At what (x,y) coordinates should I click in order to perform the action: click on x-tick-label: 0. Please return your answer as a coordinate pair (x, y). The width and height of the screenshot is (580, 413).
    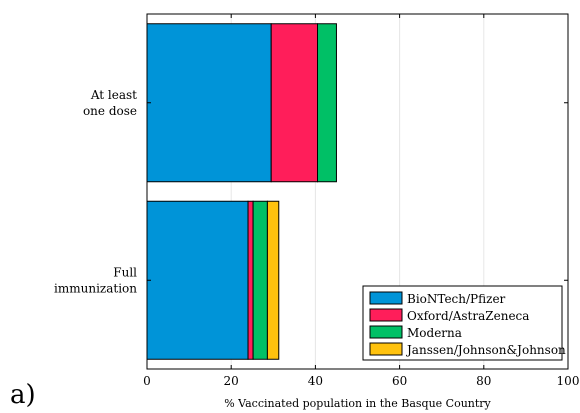
    Looking at the image, I should click on (147, 381).